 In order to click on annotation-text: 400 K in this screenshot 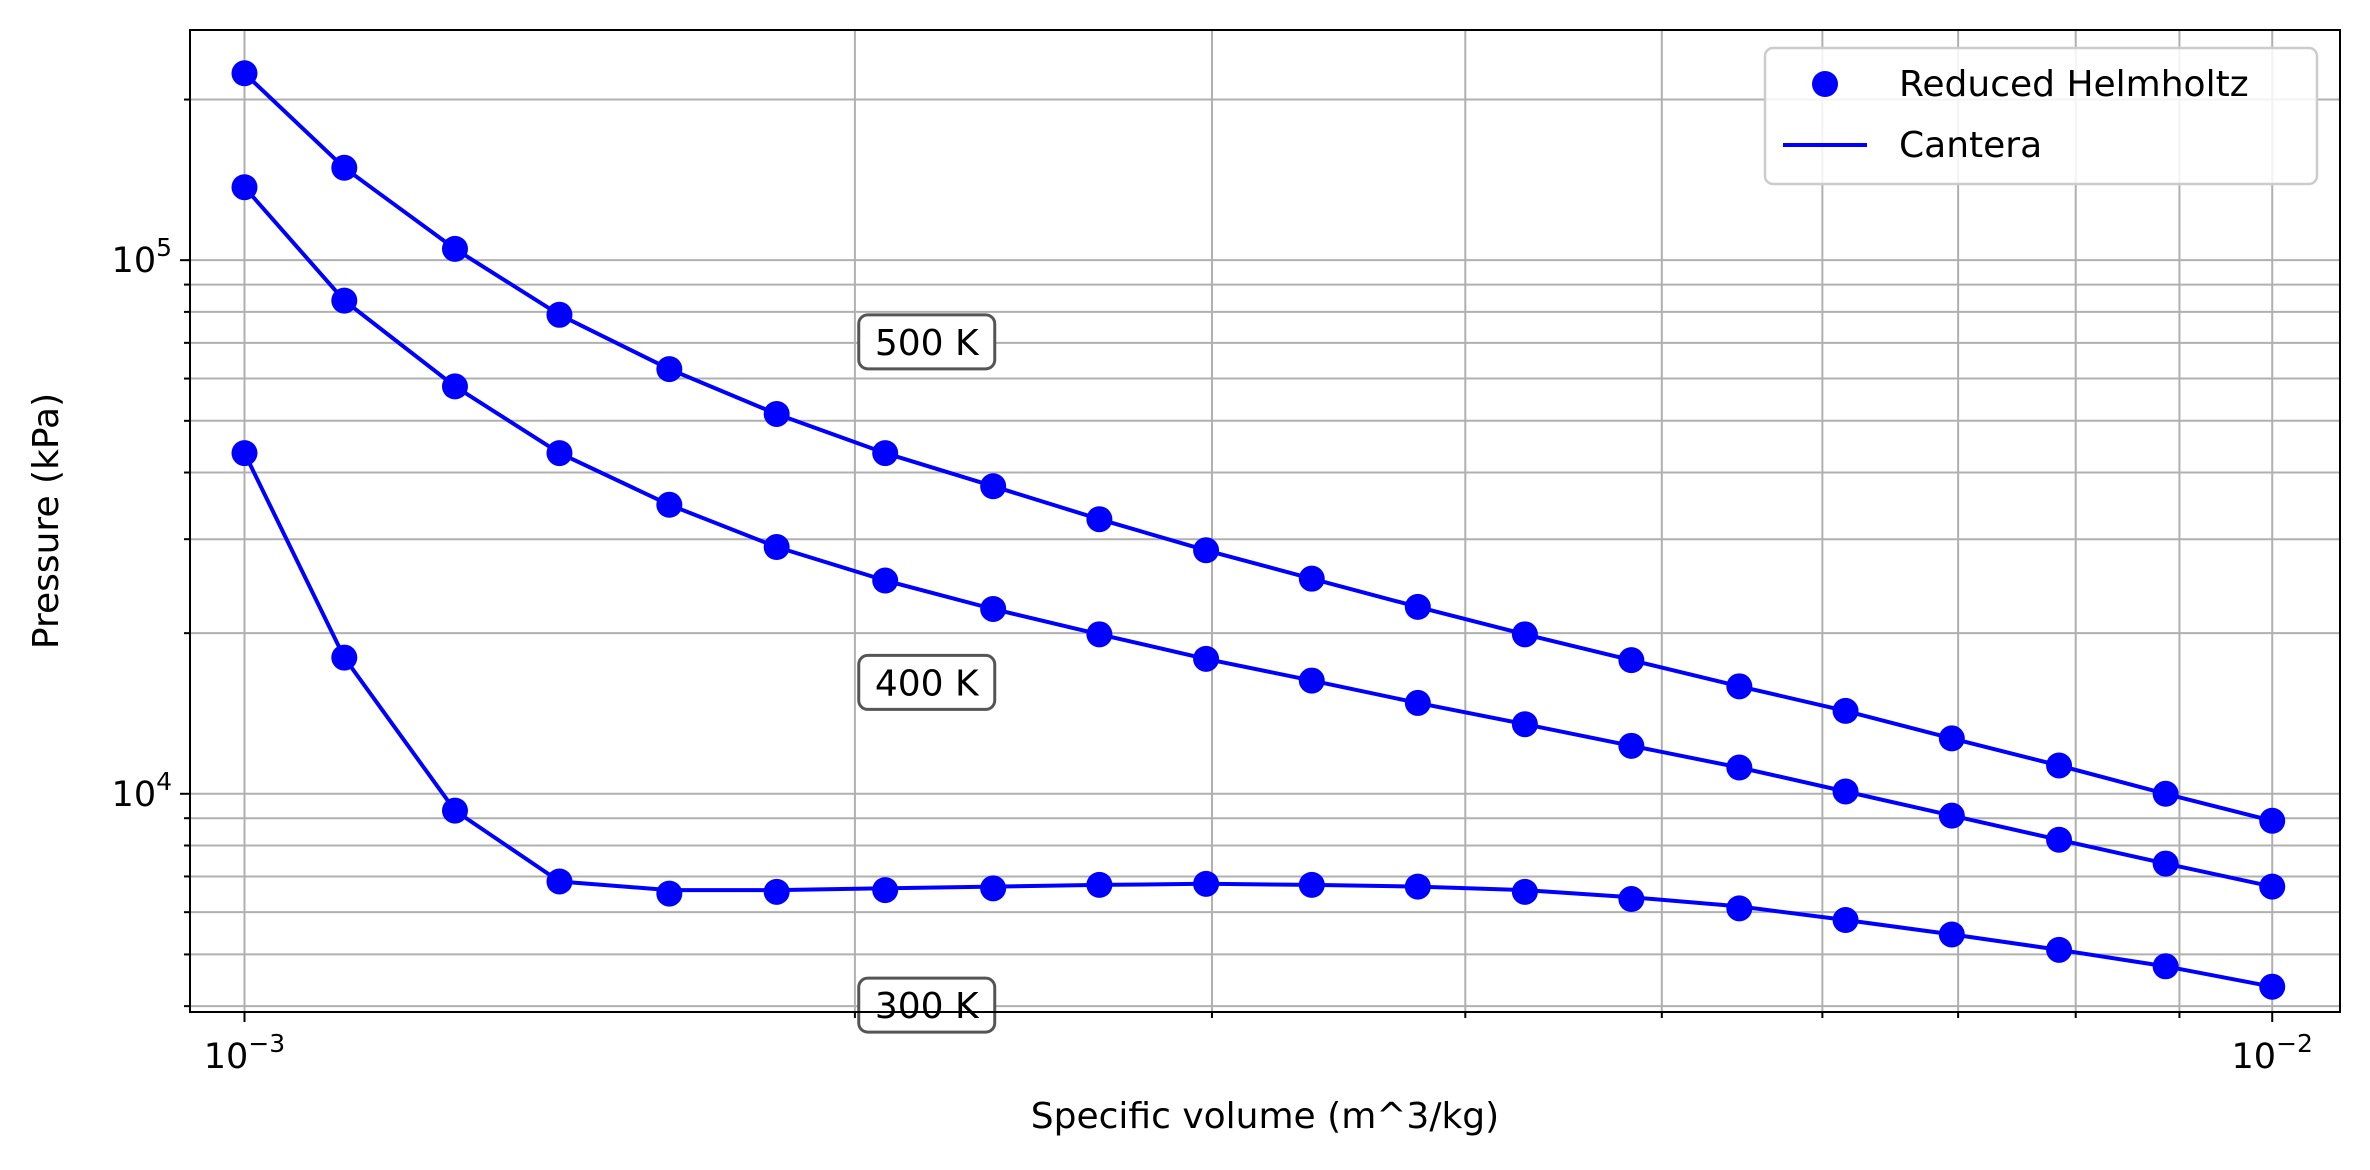, I will do `click(927, 683)`.